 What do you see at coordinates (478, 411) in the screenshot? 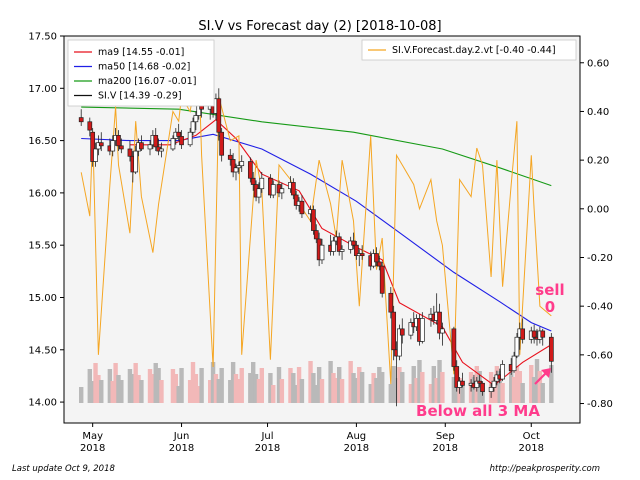
I see `below-ma-label: Below all 3 MA` at bounding box center [478, 411].